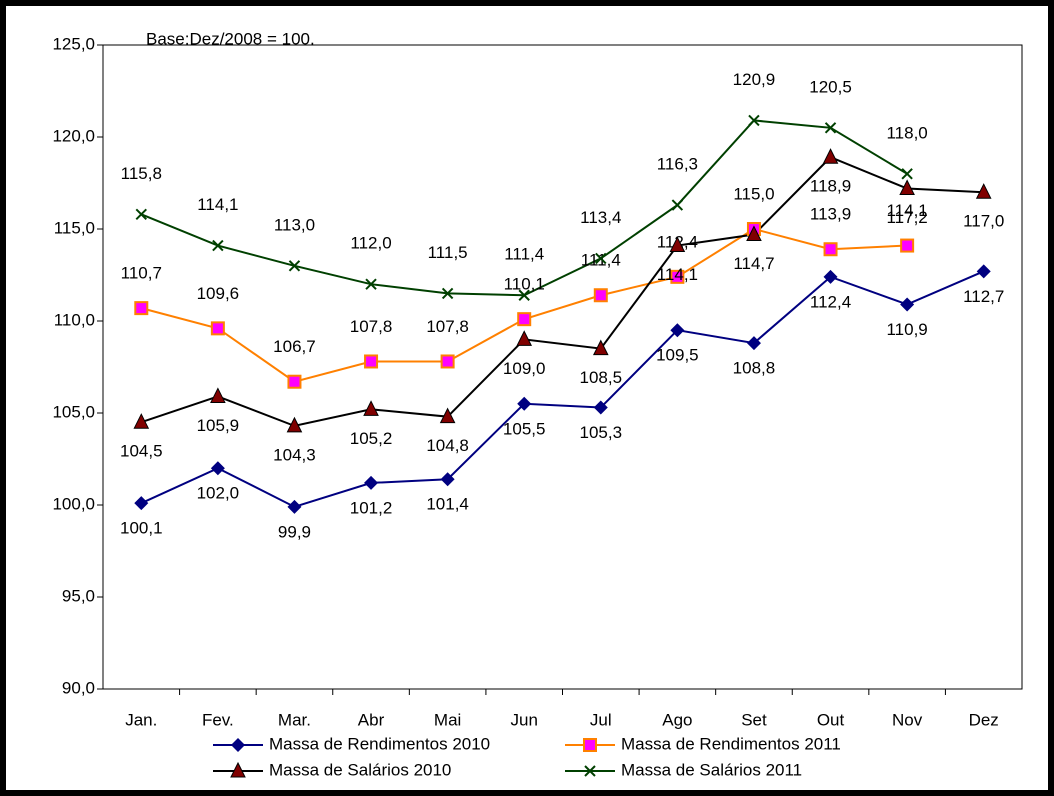 The height and width of the screenshot is (796, 1054). What do you see at coordinates (447, 719) in the screenshot?
I see `x-tick-label: Mai` at bounding box center [447, 719].